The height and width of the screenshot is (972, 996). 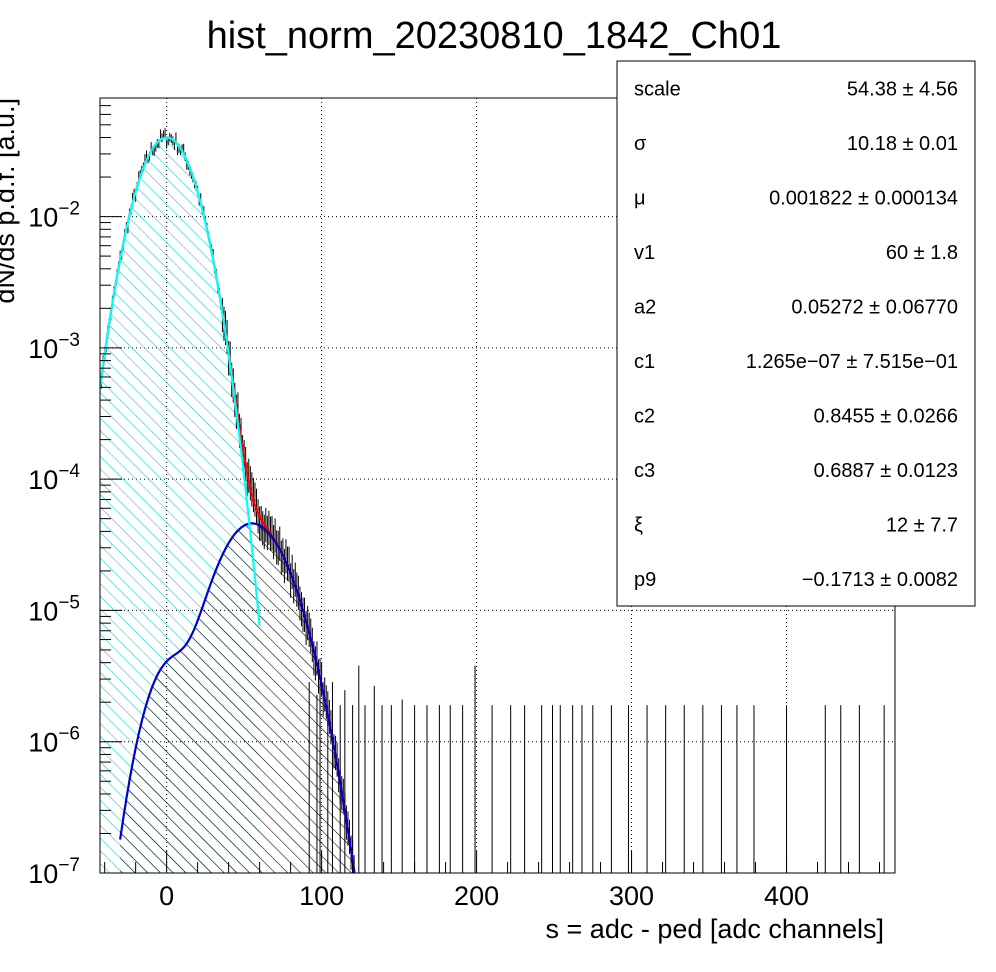 I want to click on y-tick-label: 10⁻⁷, so click(x=54, y=872).